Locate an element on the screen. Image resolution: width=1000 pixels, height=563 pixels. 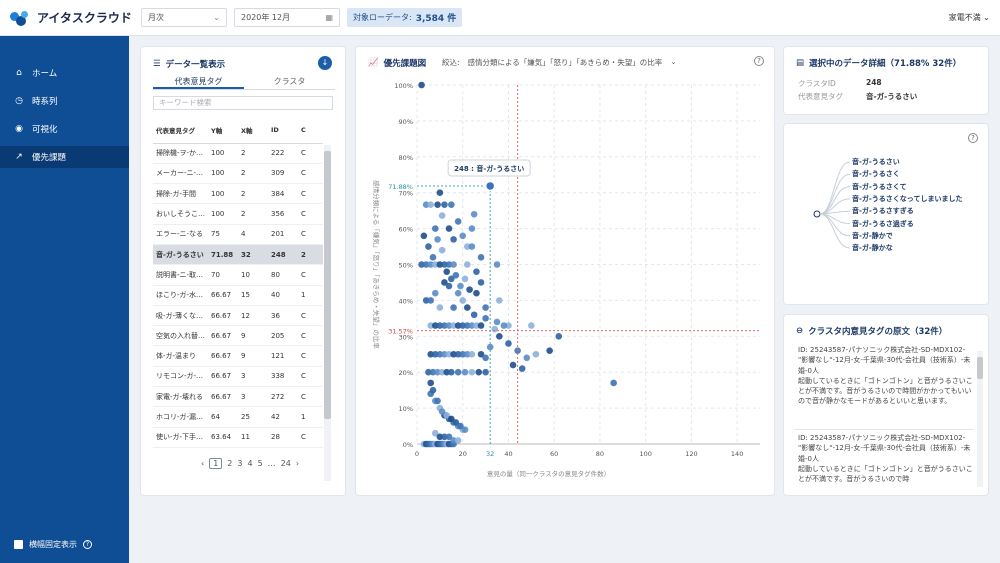
divider is located at coordinates (884, 429).